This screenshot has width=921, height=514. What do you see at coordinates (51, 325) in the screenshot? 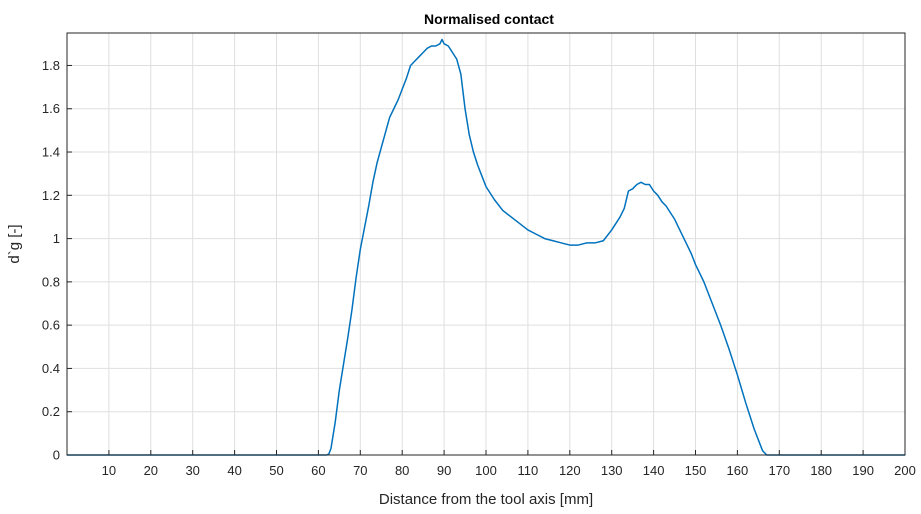
I see `y-tick-label: 0.6` at bounding box center [51, 325].